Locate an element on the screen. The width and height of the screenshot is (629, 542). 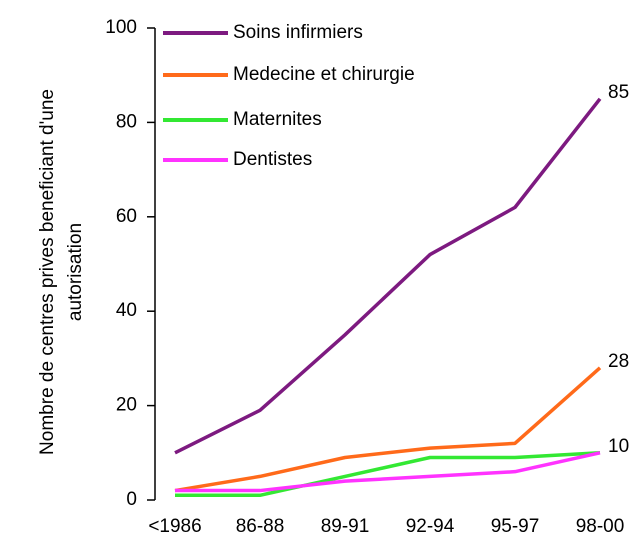
y-tick-label: 20 is located at coordinates (126, 405).